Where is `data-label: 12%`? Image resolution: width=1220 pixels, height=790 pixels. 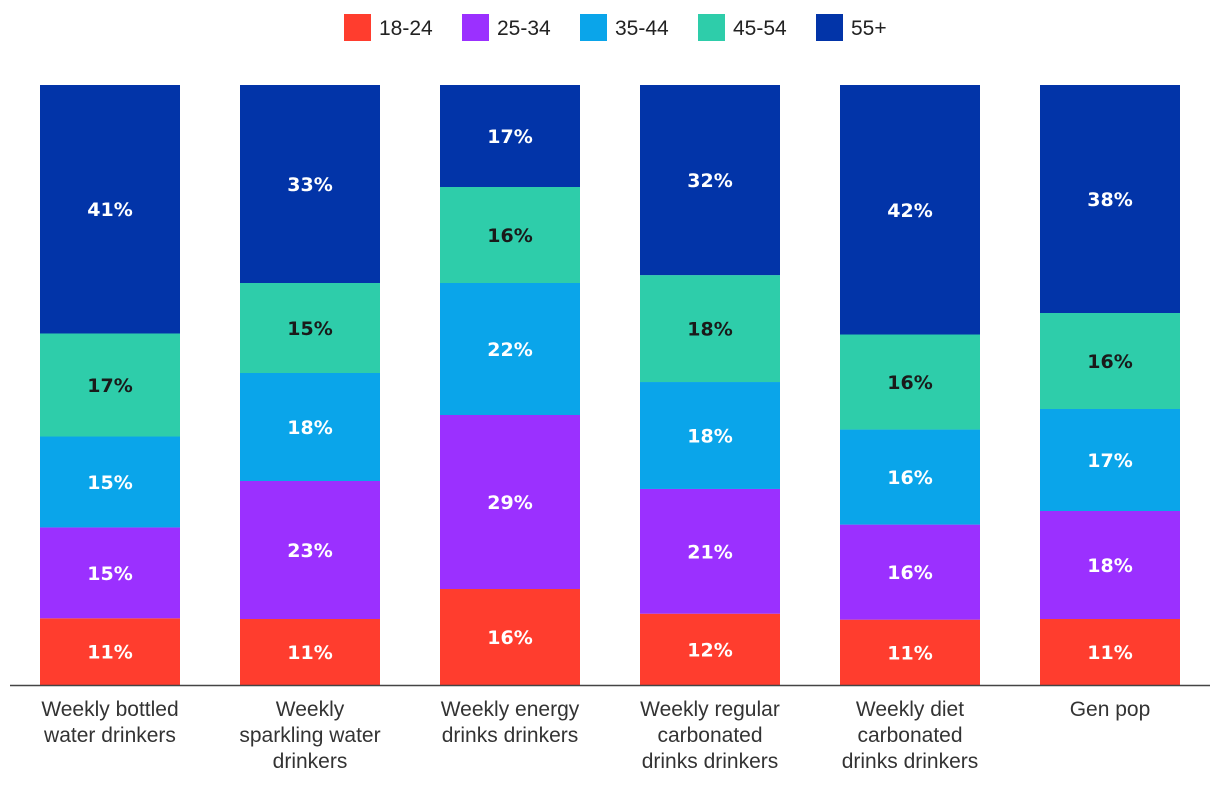
data-label: 12% is located at coordinates (709, 650).